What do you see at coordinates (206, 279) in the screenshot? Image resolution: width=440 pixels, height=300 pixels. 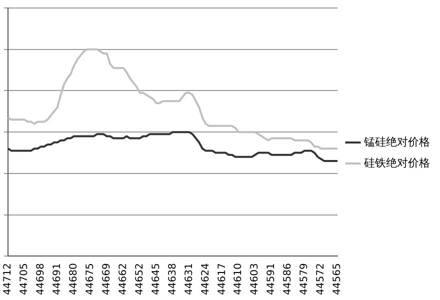 I see `x-tick-label: 44624` at bounding box center [206, 279].